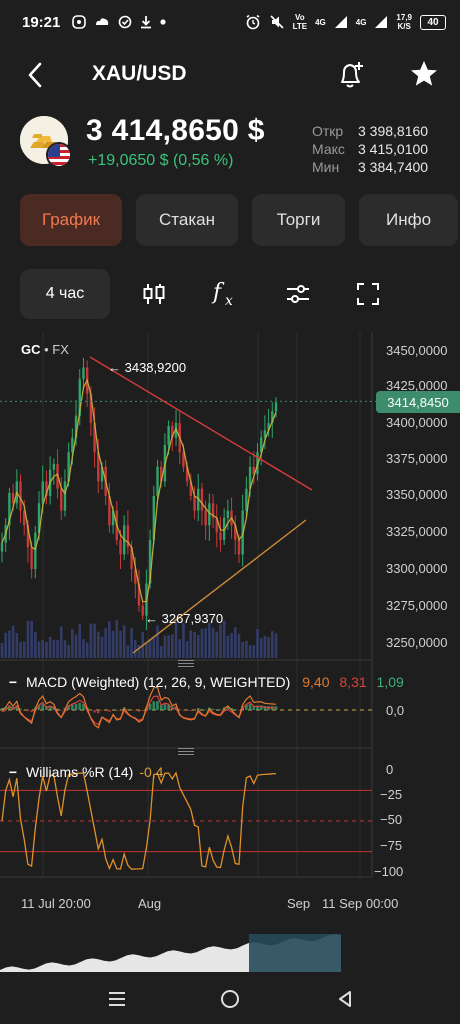  Describe the element at coordinates (391, 819) in the screenshot. I see `williams-axis-label: −50` at that location.